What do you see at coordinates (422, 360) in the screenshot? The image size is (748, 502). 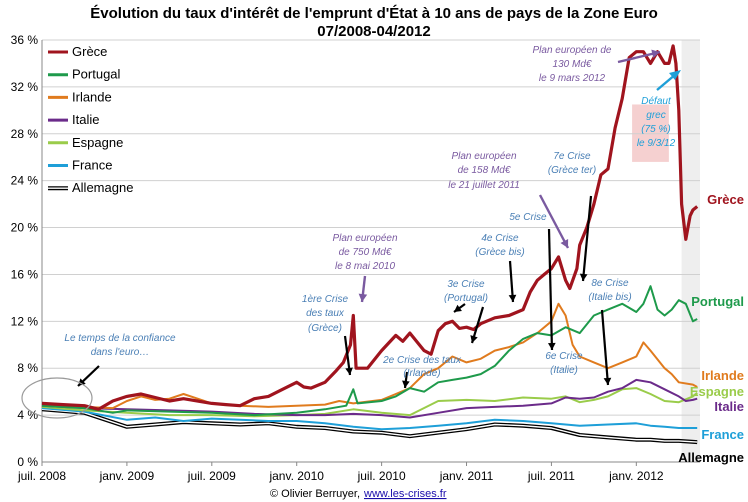 I see `annotation-text: 2e Crise des taux` at bounding box center [422, 360].